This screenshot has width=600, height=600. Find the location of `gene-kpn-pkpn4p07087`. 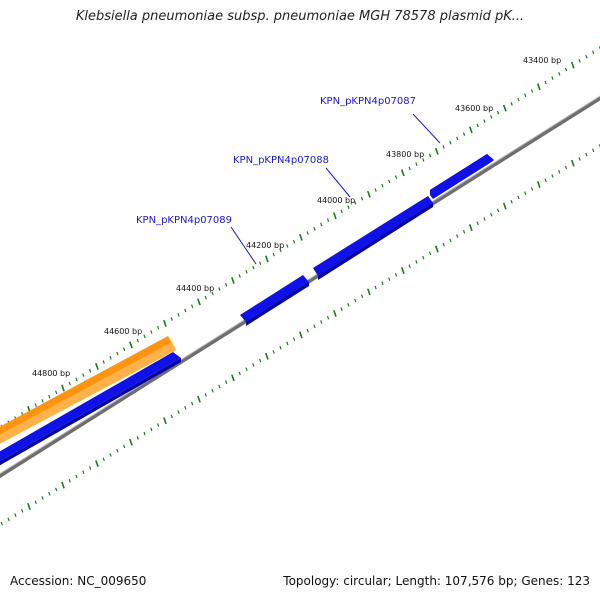

gene-kpn-pkpn4p07087 is located at coordinates (462, 176).